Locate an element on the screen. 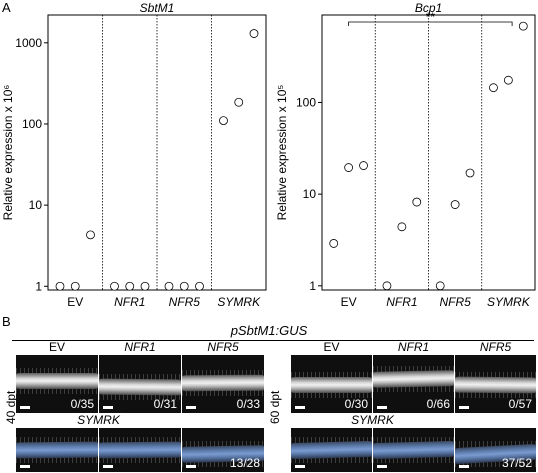 This screenshot has width=538, height=473. gus-photo: 0/35 is located at coordinates (57, 384).